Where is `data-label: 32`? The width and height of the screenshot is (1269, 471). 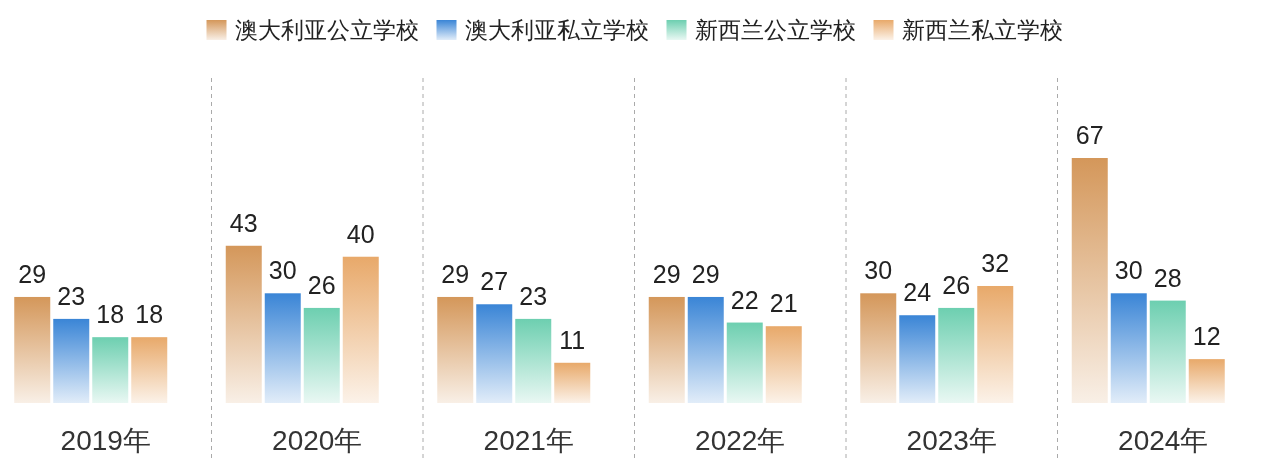
data-label: 32 is located at coordinates (995, 262).